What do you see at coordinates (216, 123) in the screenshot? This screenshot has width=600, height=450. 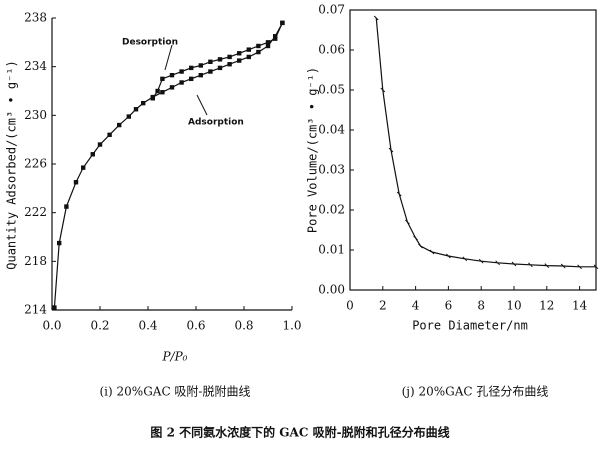 I see `annotation: Adsorption` at bounding box center [216, 123].